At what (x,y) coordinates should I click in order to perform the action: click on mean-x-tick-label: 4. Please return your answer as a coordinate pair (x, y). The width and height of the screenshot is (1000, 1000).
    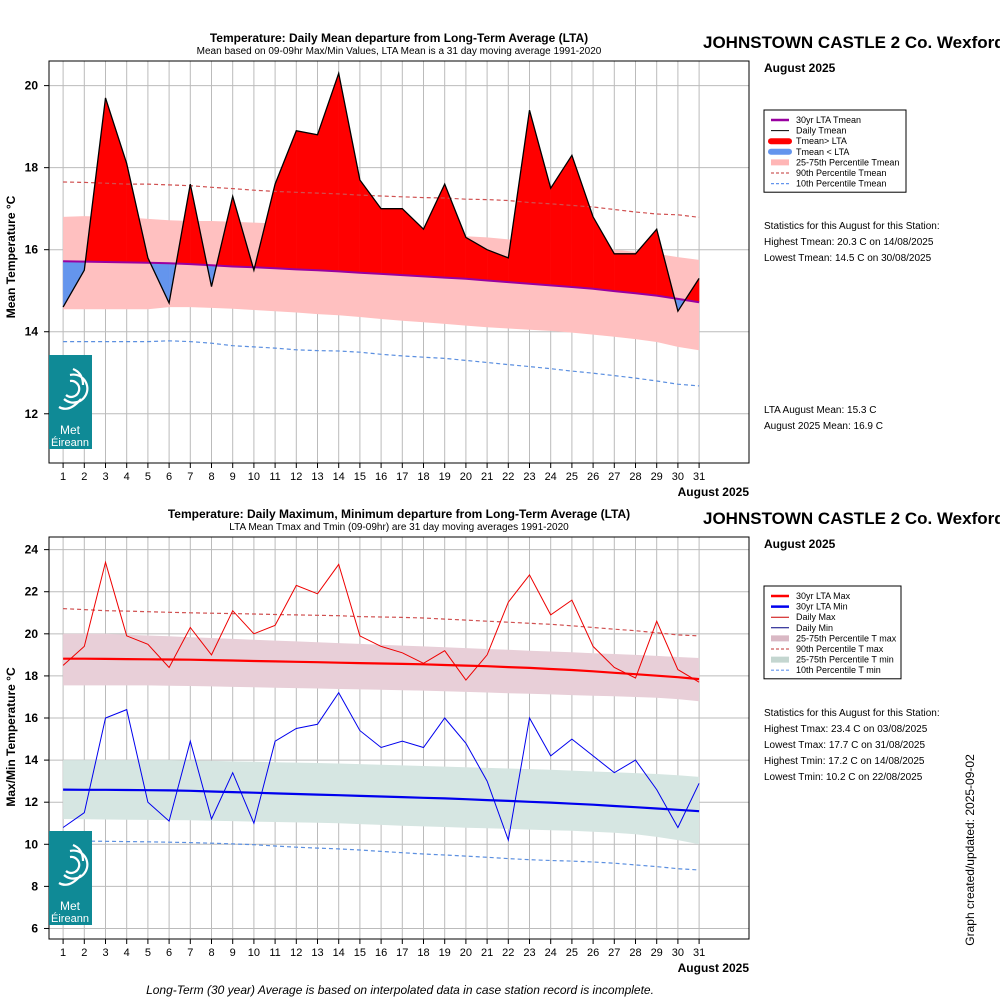
    Looking at the image, I should click on (127, 477).